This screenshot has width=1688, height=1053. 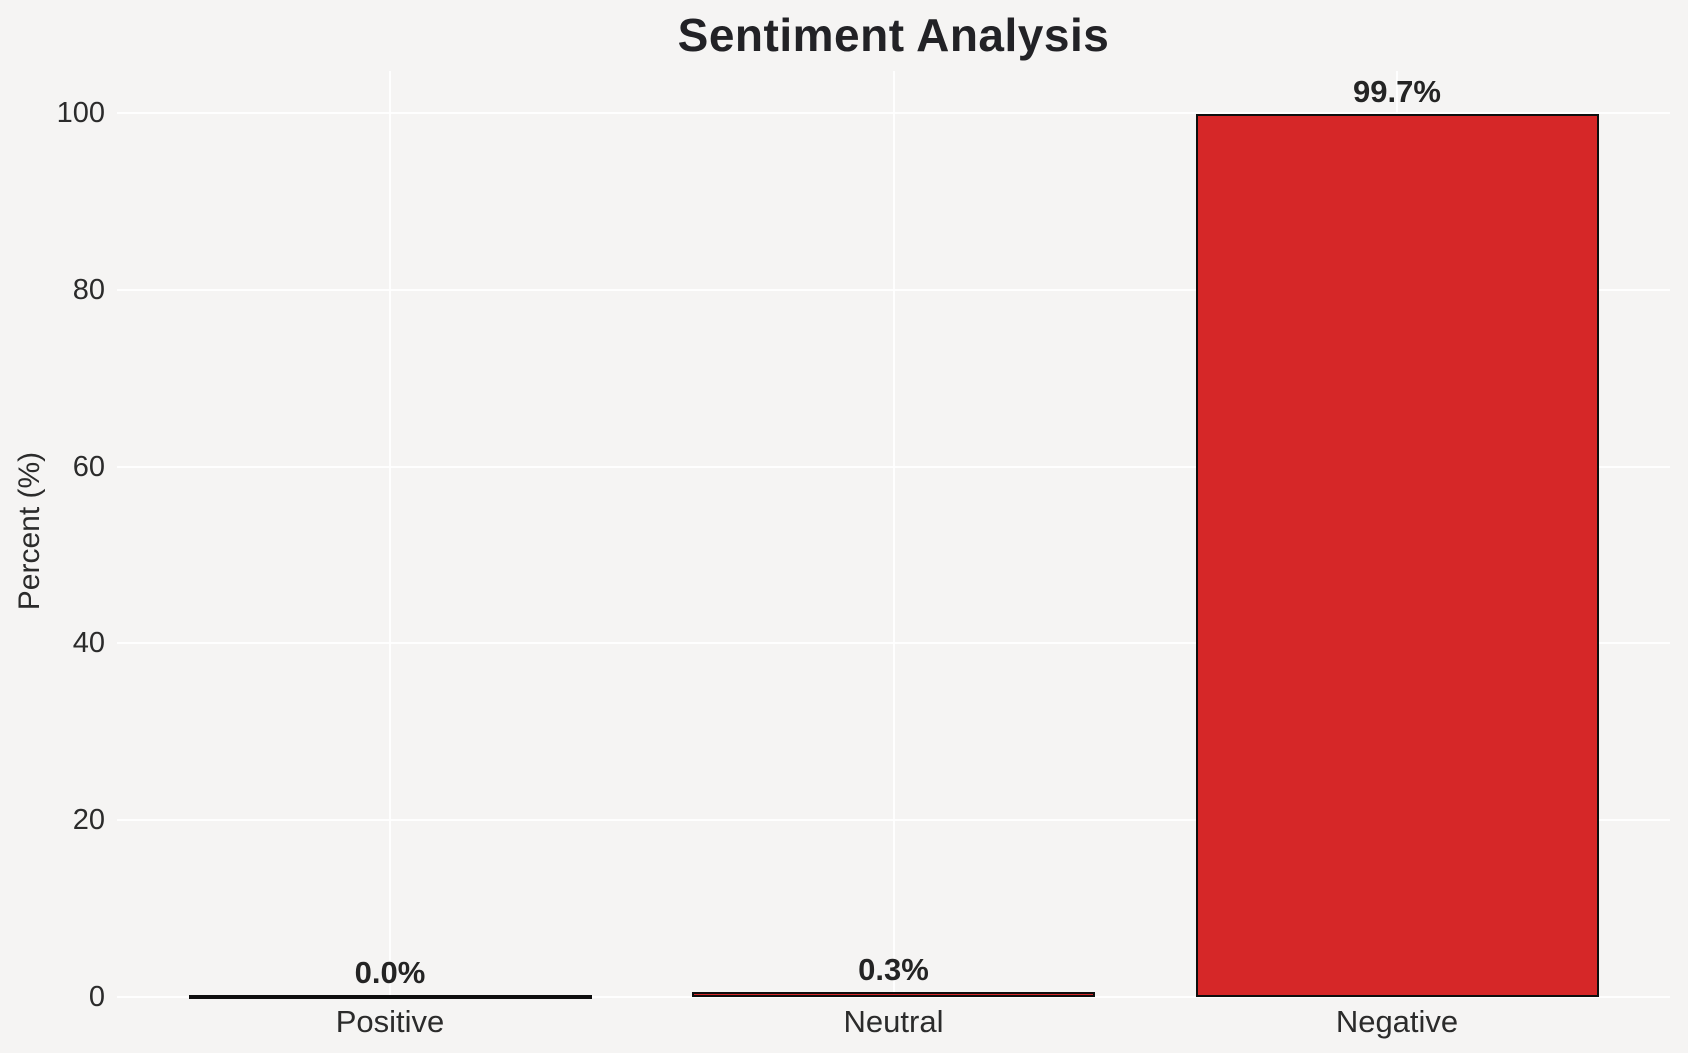 What do you see at coordinates (88, 466) in the screenshot?
I see `y-tick-label: 60` at bounding box center [88, 466].